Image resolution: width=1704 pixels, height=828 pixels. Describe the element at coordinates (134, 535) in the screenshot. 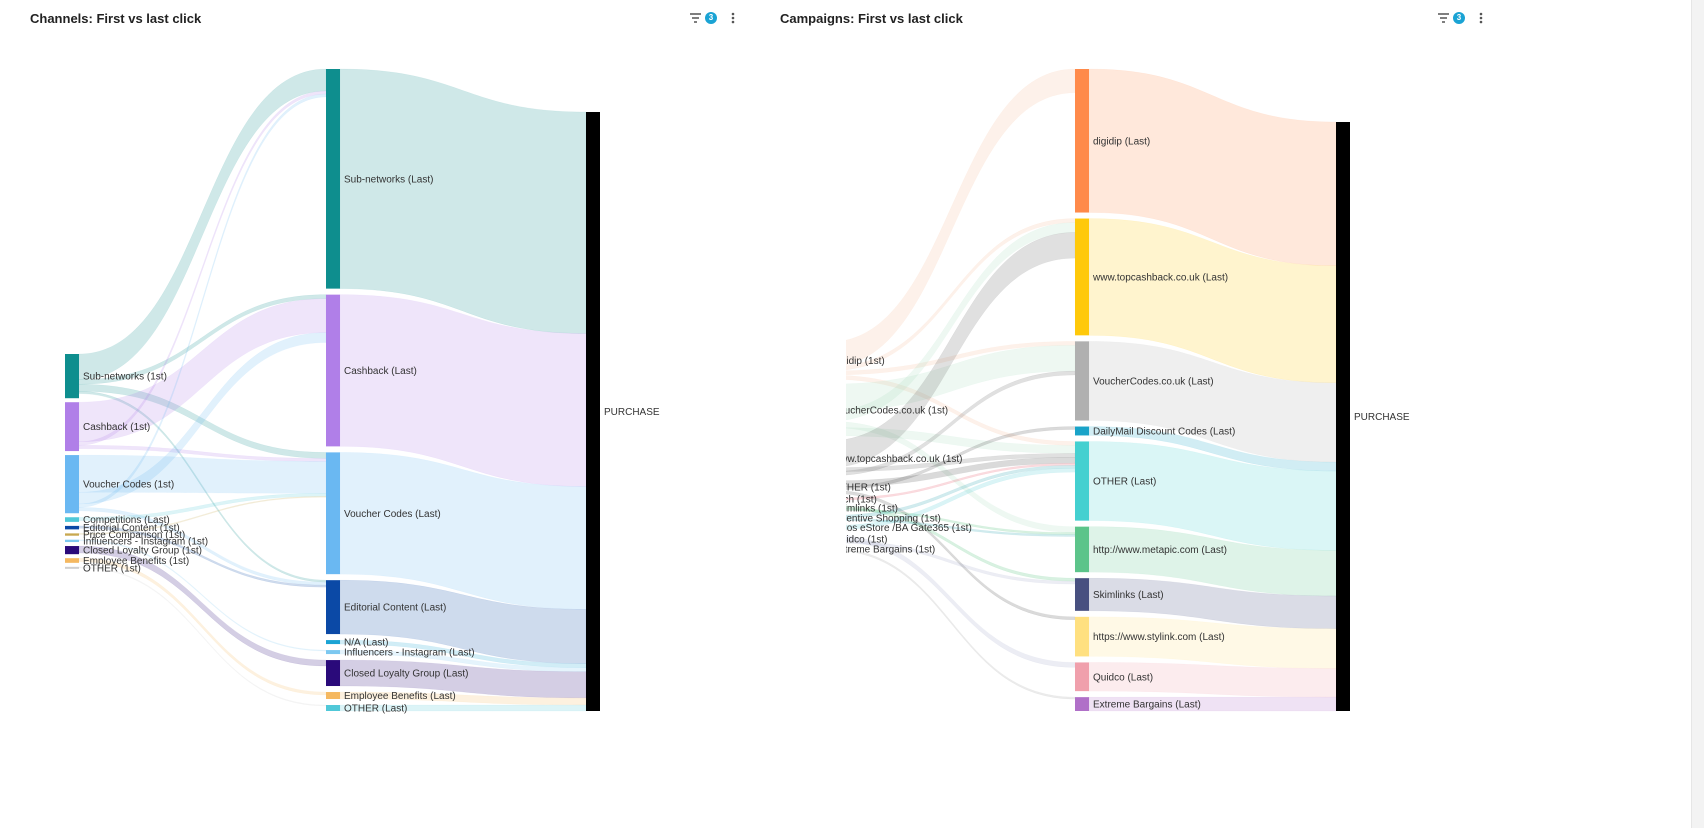

I see `sankey-node-label: Price Comparison (1st)` at that location.